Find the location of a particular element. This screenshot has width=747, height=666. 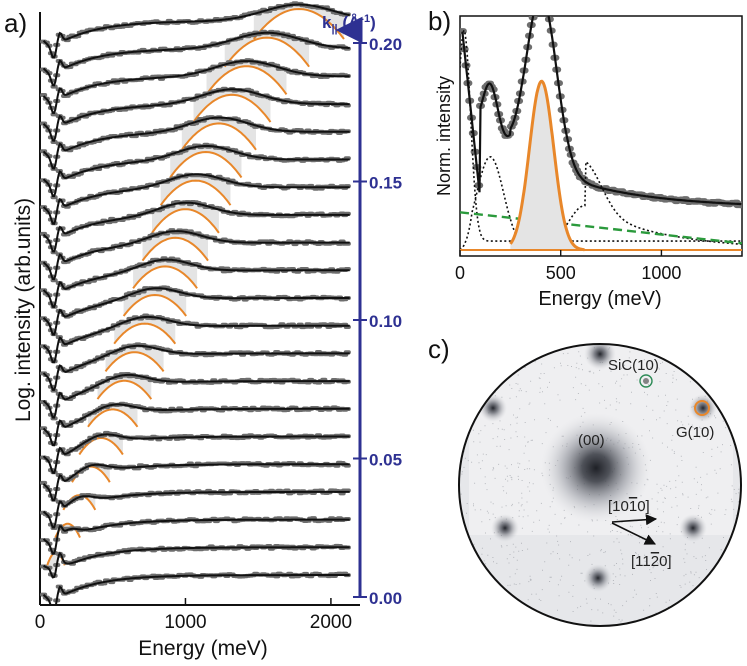

k-tick-label: 0.20 is located at coordinates (385, 44).